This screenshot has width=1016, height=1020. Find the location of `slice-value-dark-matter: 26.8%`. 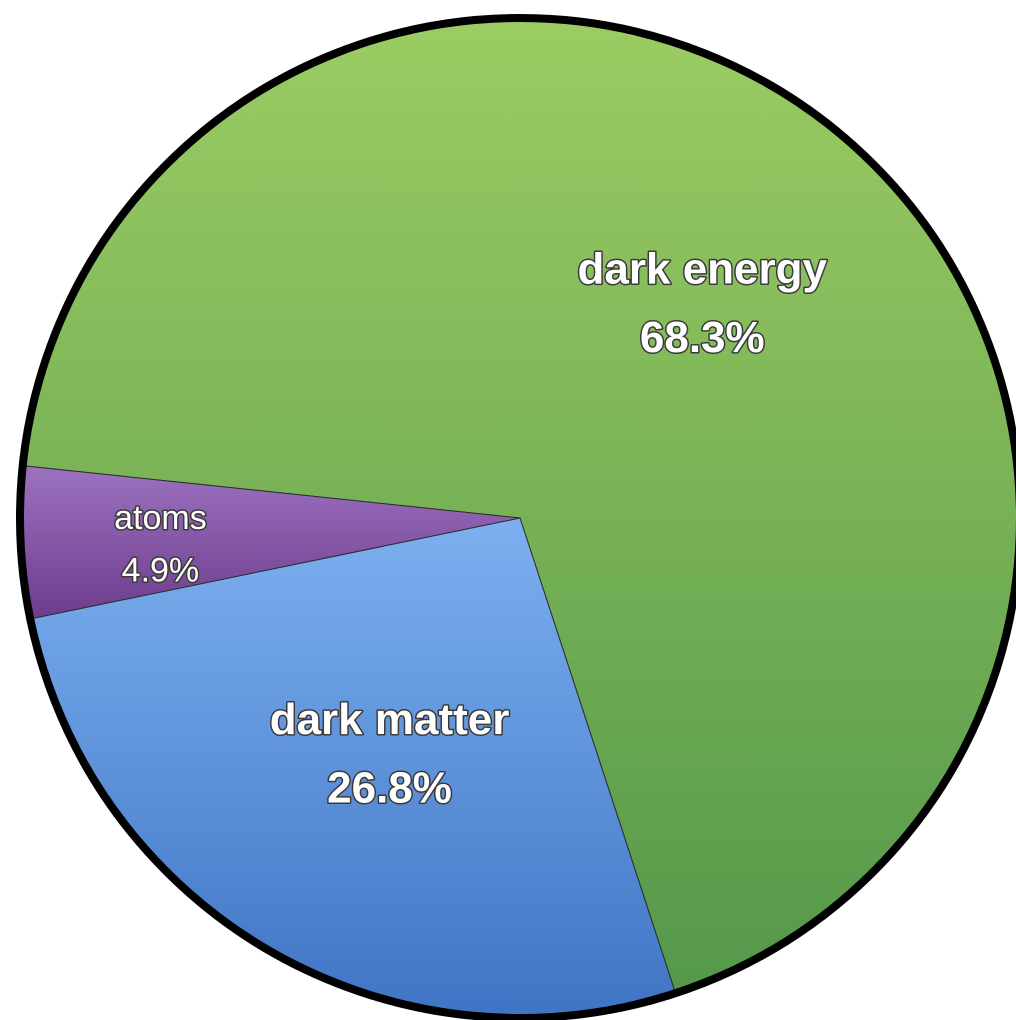

slice-value-dark-matter: 26.8% is located at coordinates (389, 787).